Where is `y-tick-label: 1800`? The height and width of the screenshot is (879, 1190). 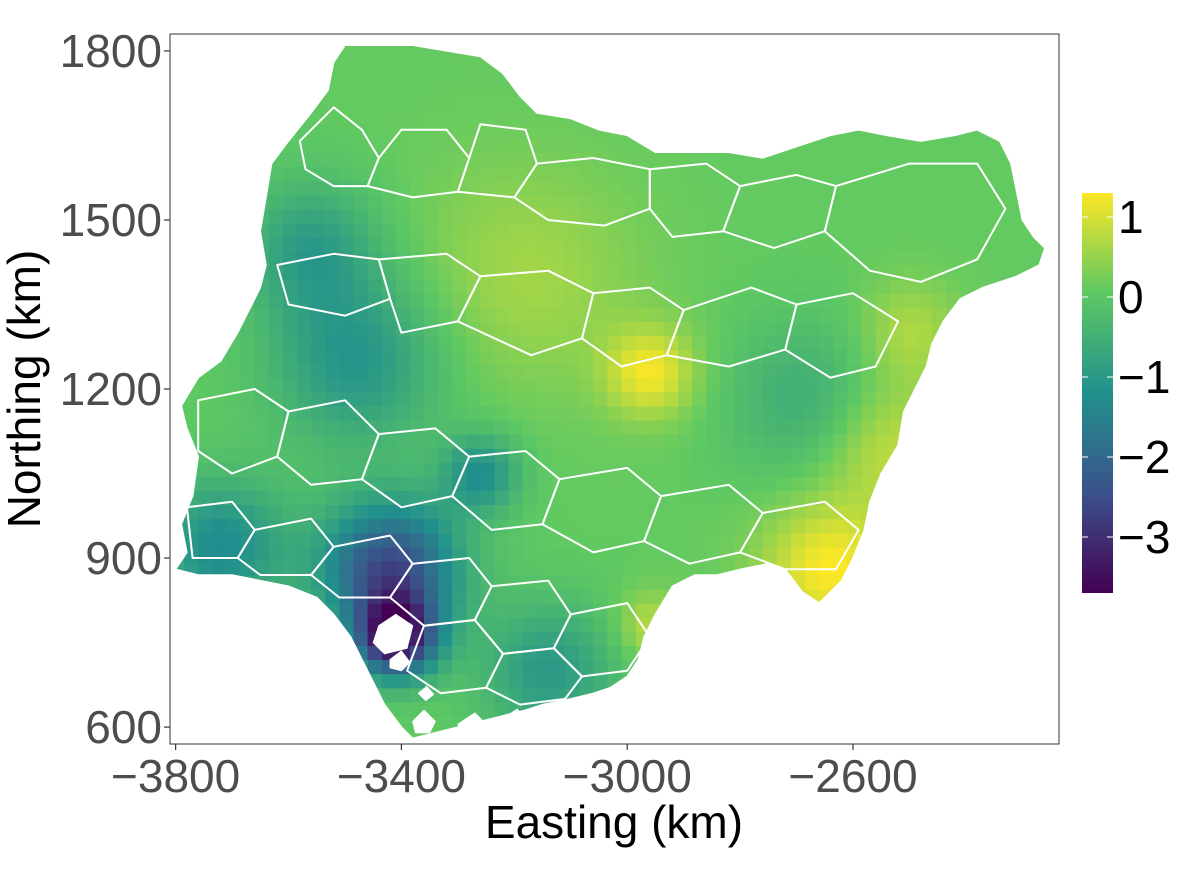 y-tick-label: 1800 is located at coordinates (111, 51).